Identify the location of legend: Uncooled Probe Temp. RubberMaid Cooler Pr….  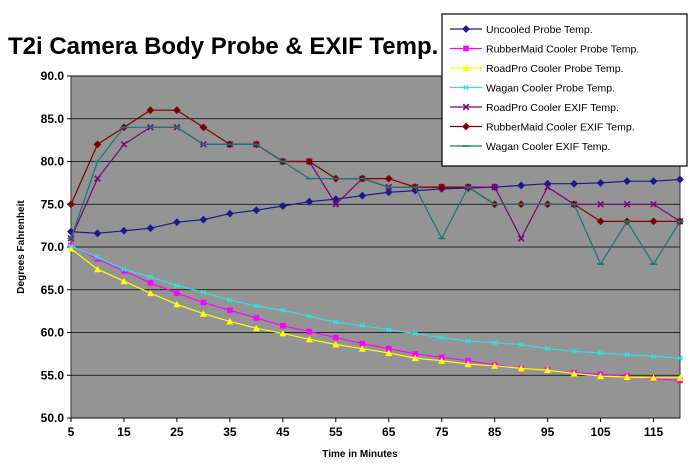
(564, 90).